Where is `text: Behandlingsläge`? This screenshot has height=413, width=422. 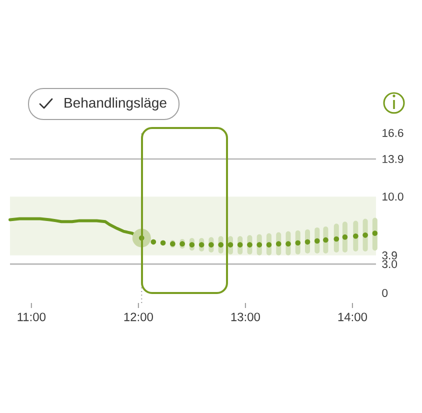
text: Behandlingsläge is located at coordinates (115, 104).